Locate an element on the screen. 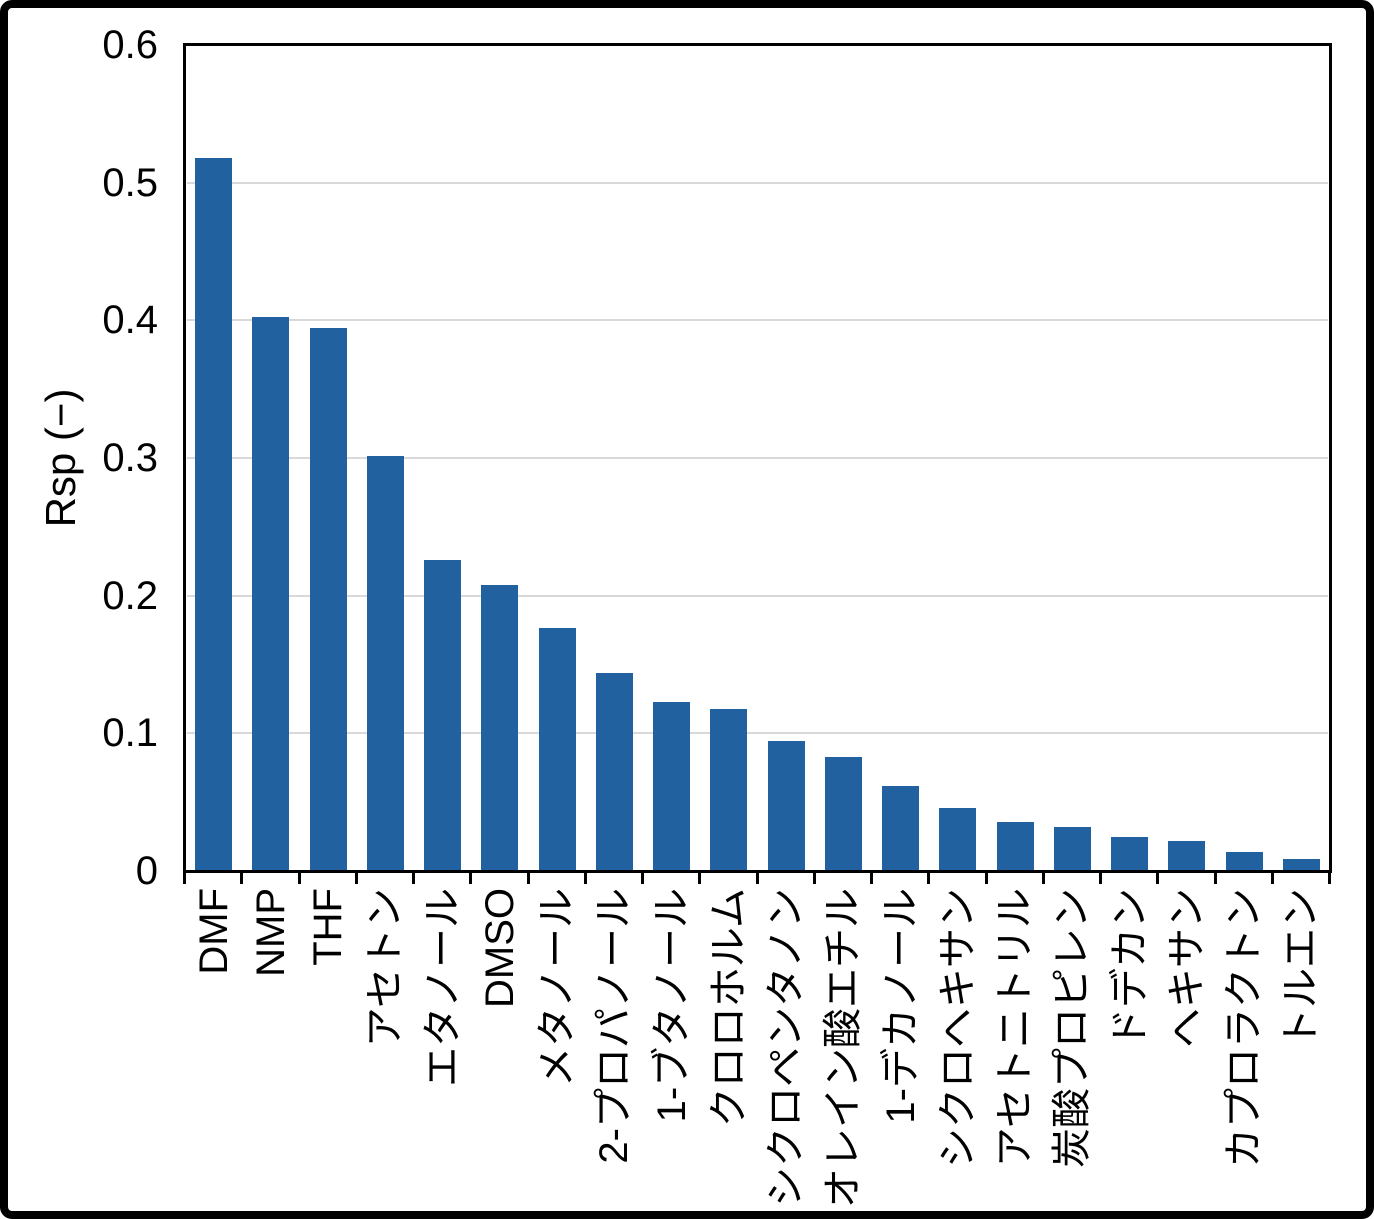  x-axis-category-label: 1-ブタノール is located at coordinates (672, 1005).